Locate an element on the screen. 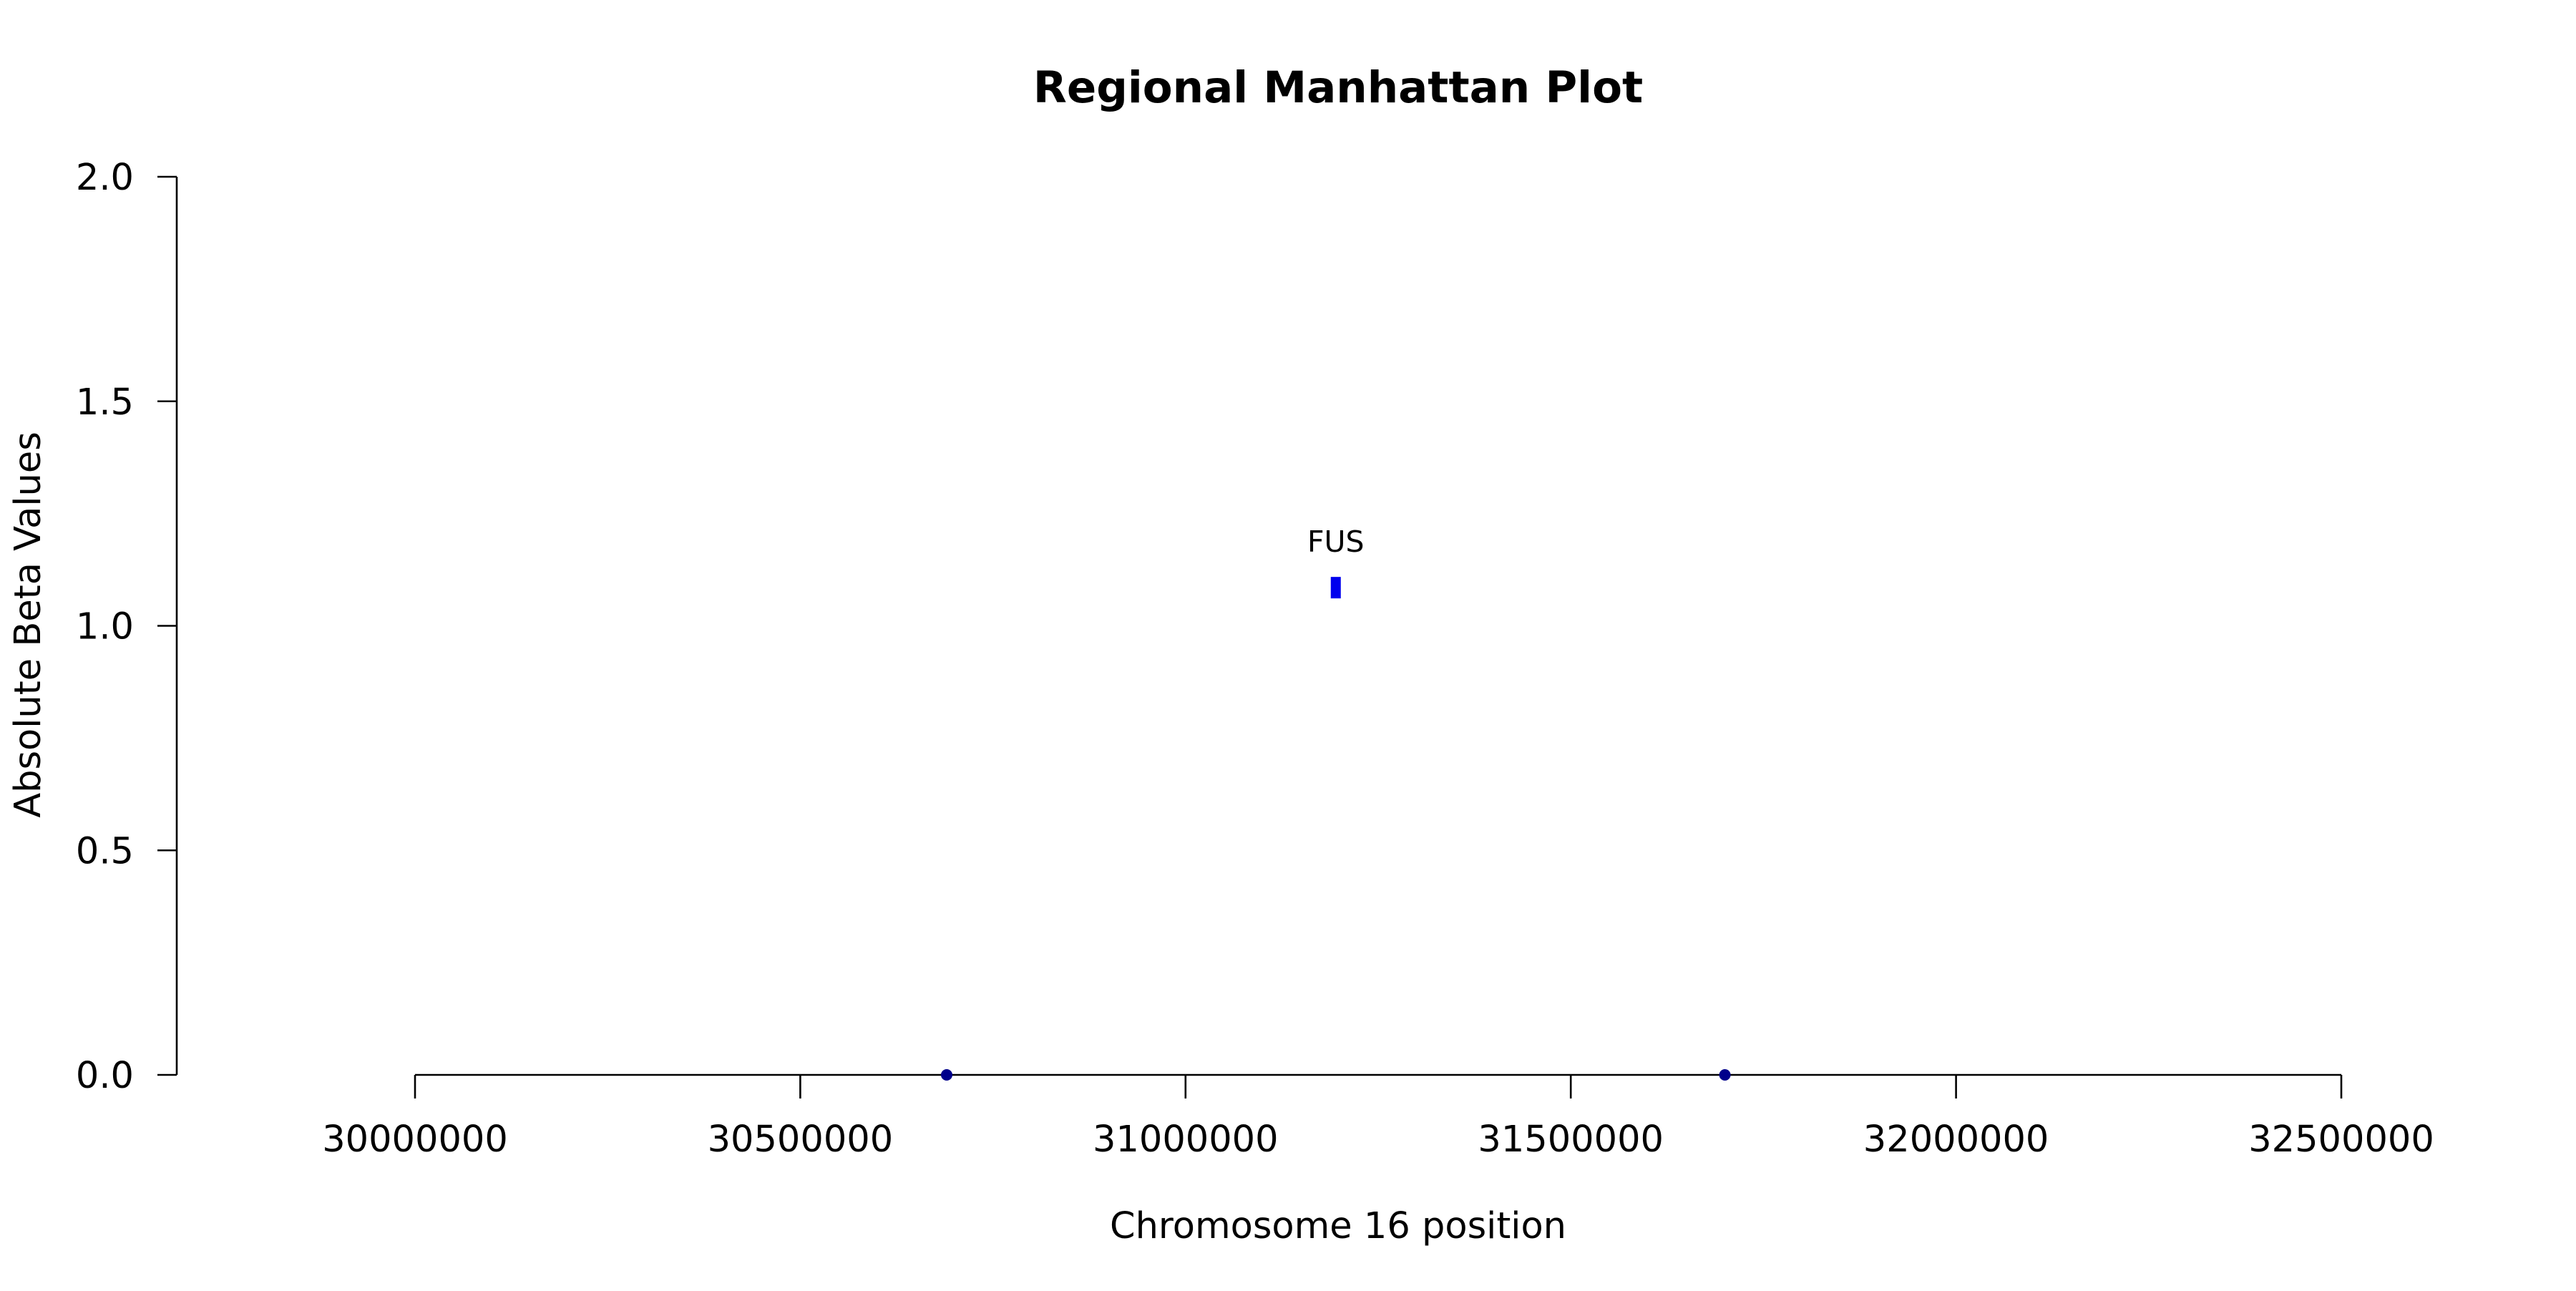  chart-title: Regional Manhattan Plot is located at coordinates (1338, 87).